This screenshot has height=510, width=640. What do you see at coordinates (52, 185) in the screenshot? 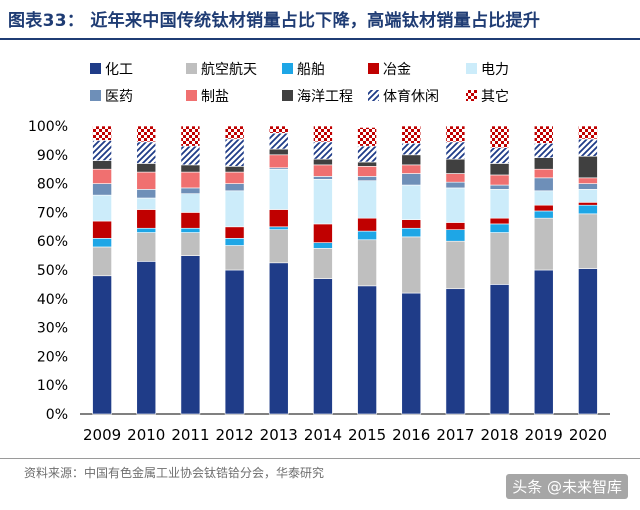
I see `y-tick-label: 80%` at bounding box center [52, 185].